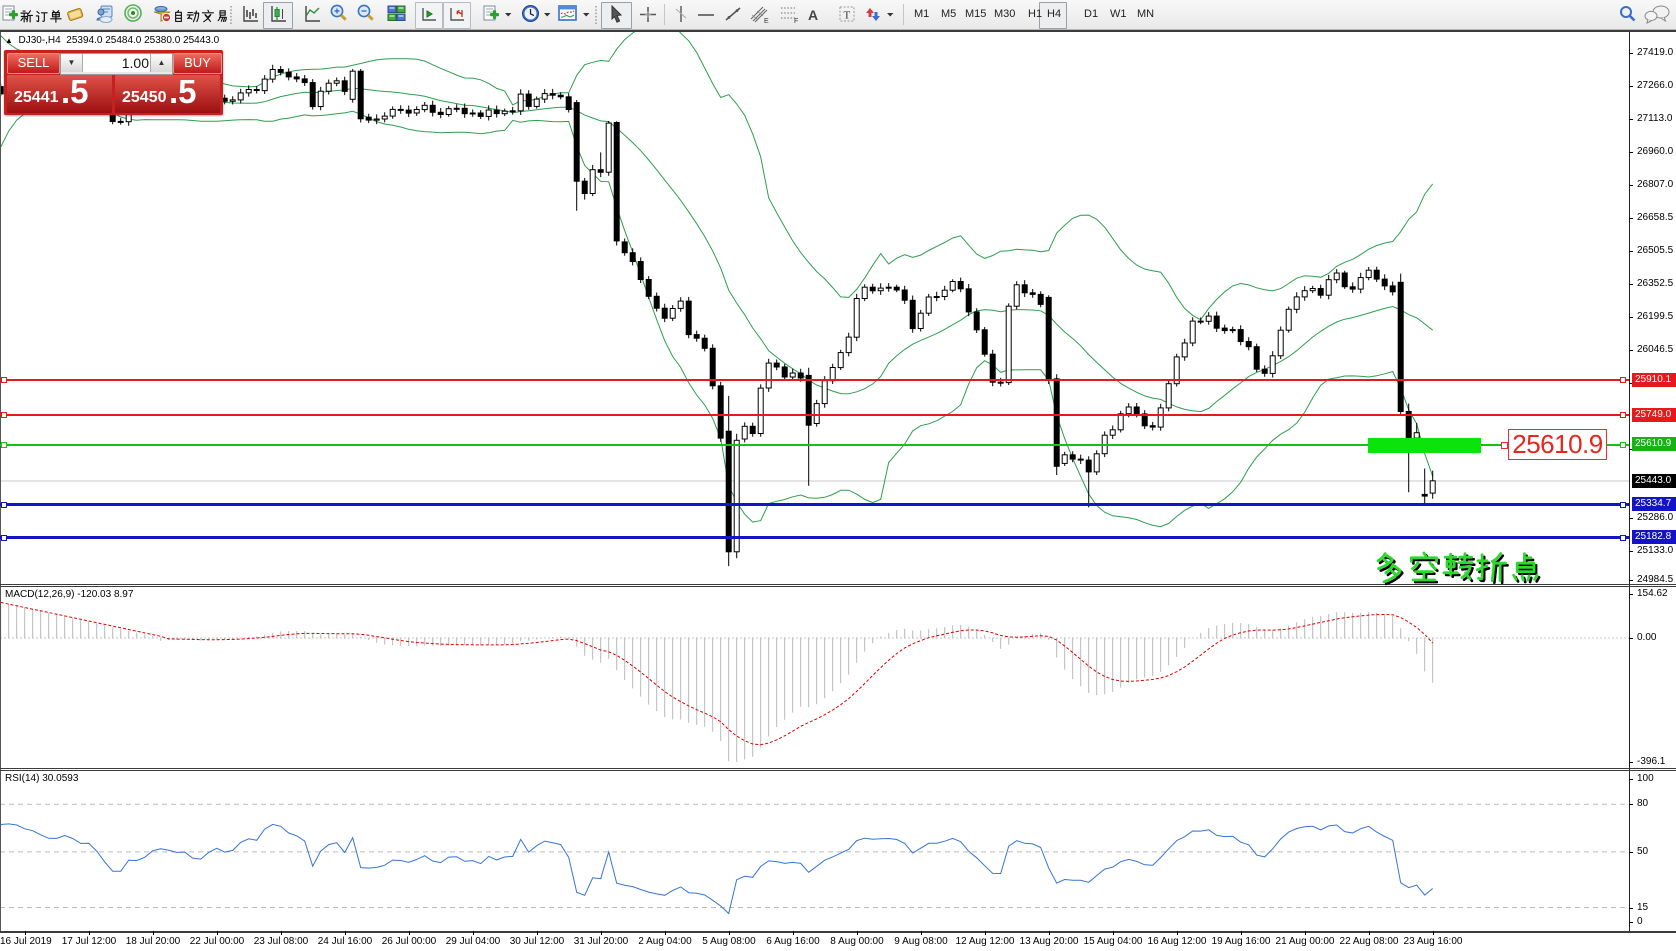 This screenshot has width=1676, height=951. I want to click on svg-text: E, so click(766, 21).